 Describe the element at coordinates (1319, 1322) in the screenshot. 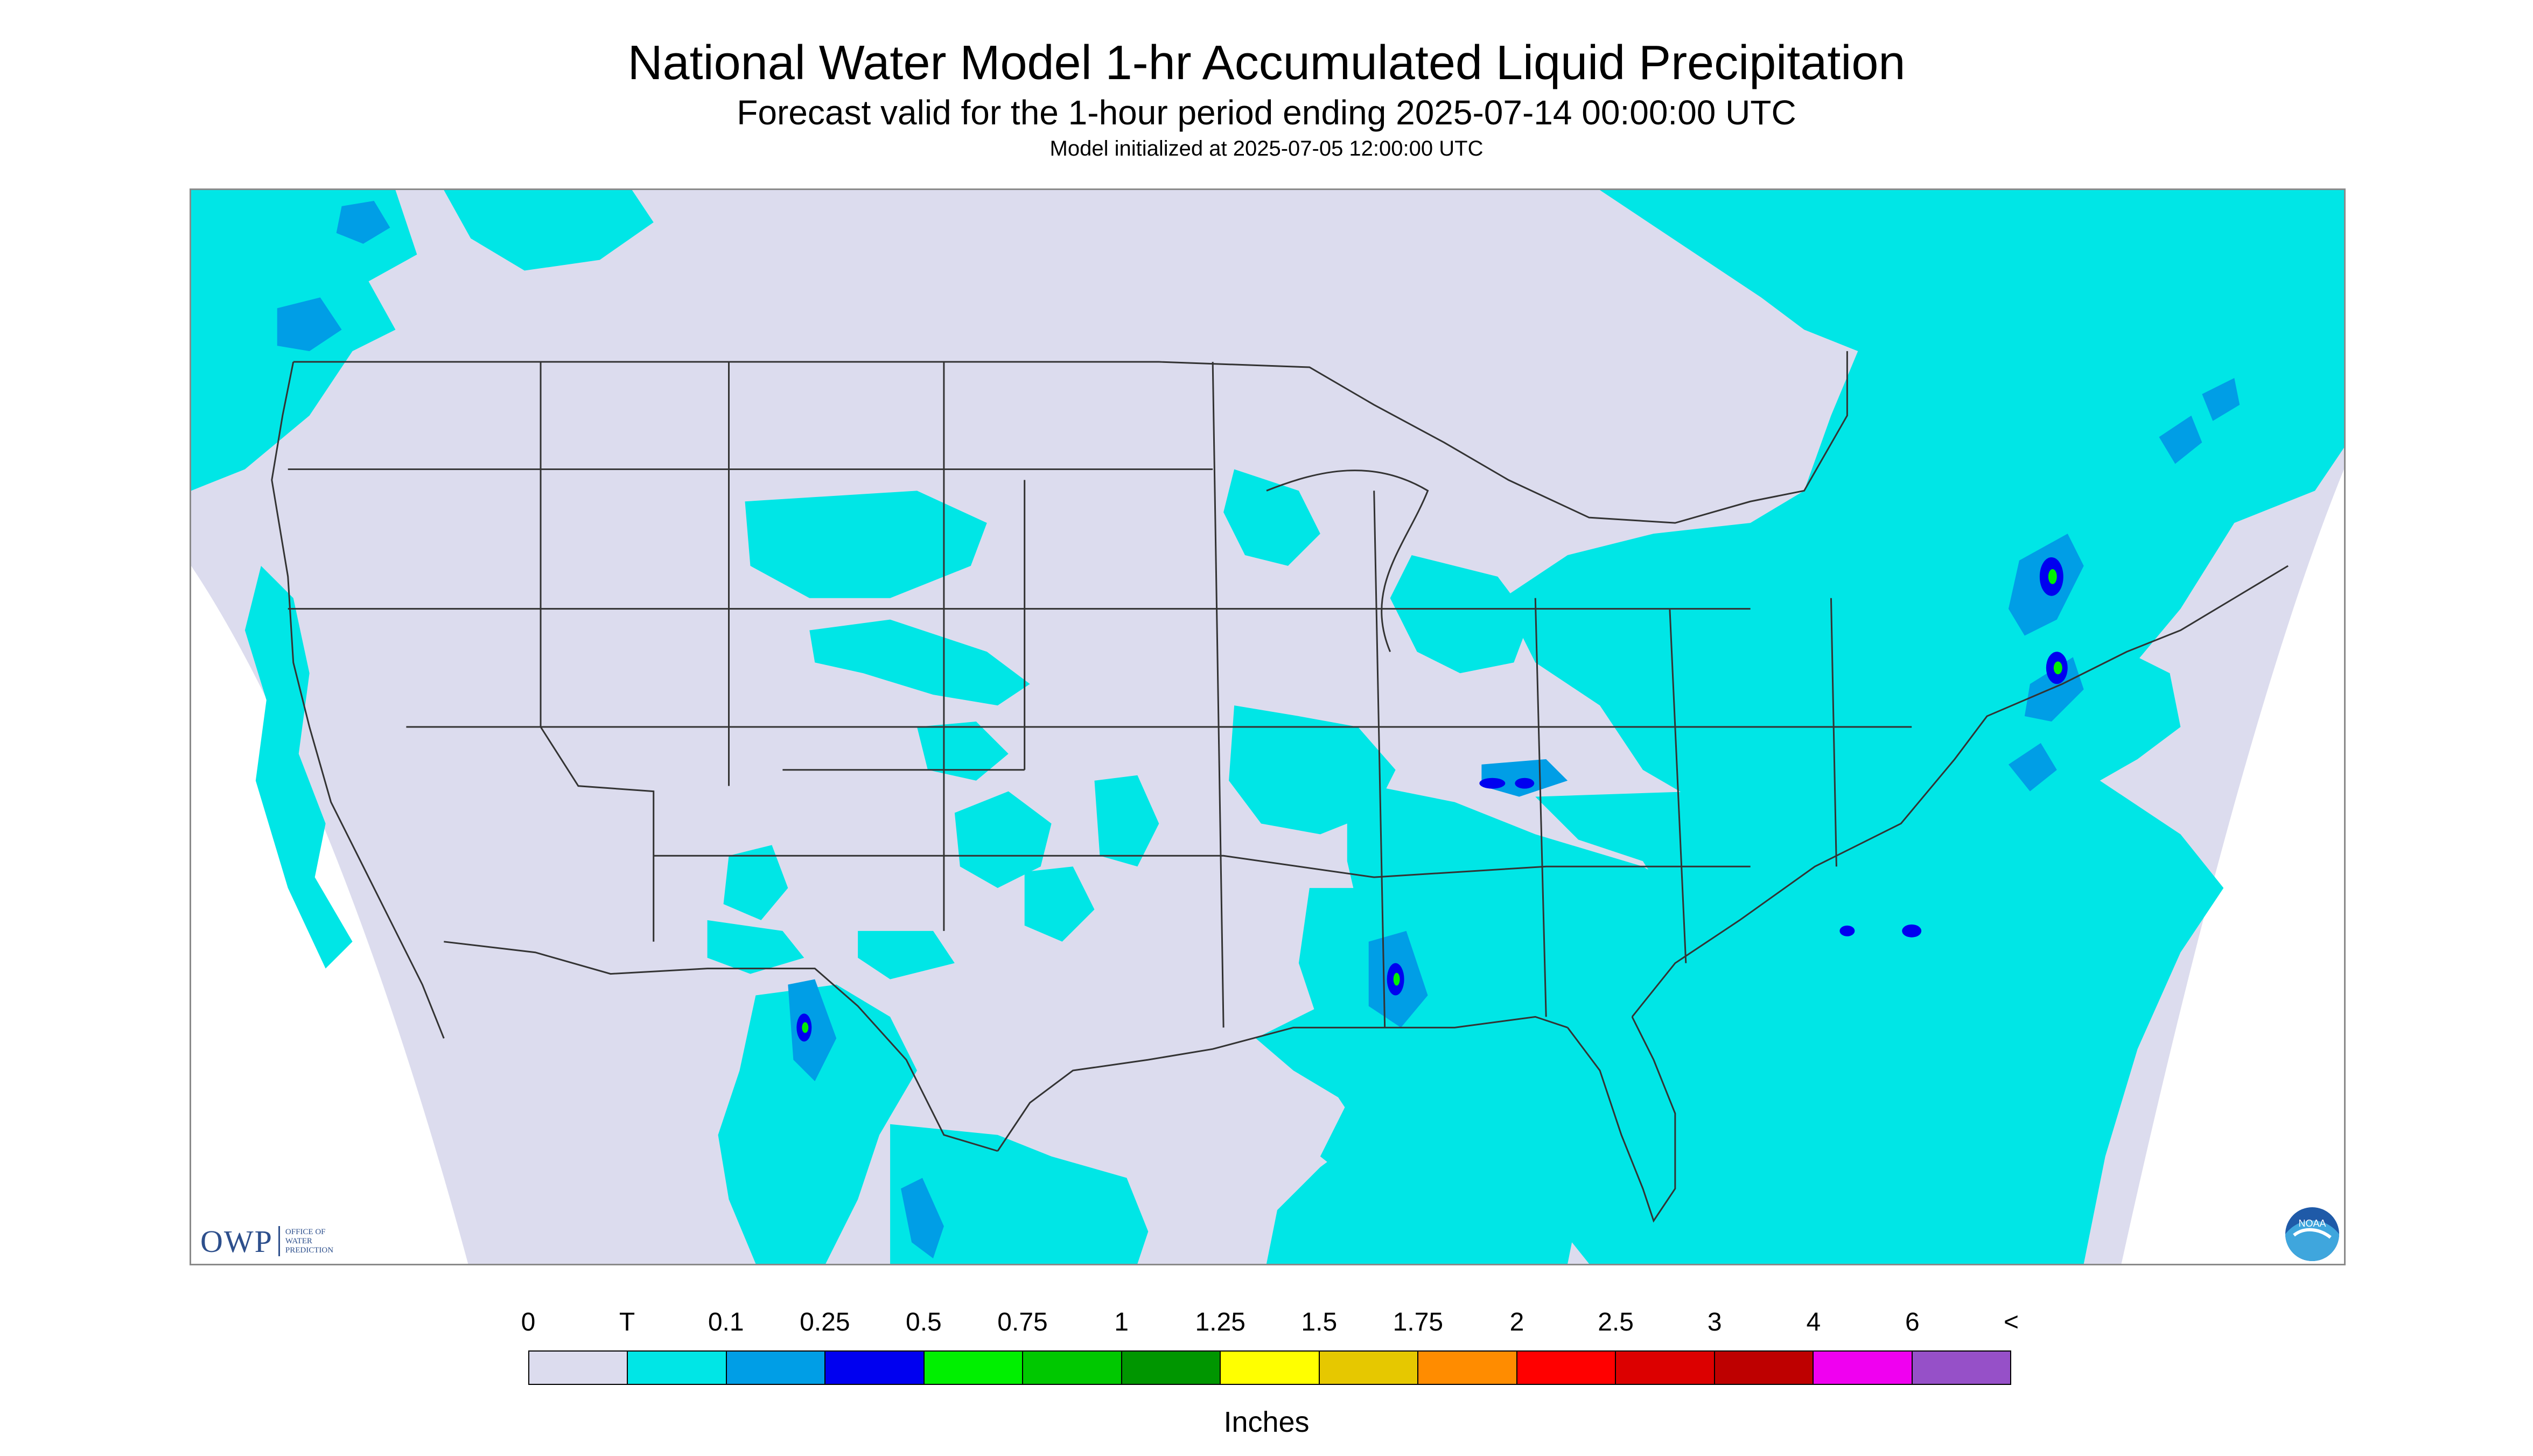

I see `legend-tick-label: 1.5` at that location.